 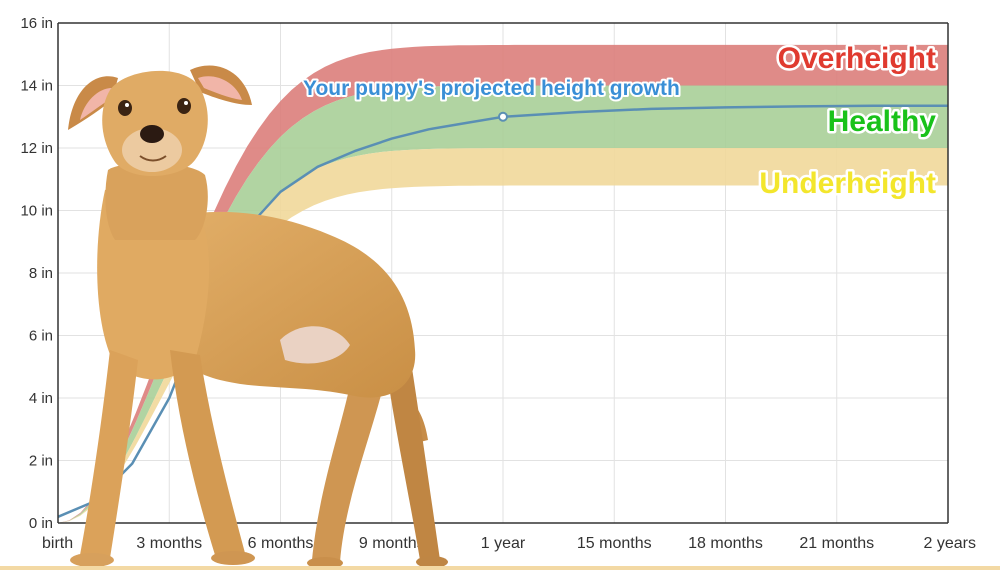 What do you see at coordinates (41, 461) in the screenshot?
I see `y-tick-label: 2 in` at bounding box center [41, 461].